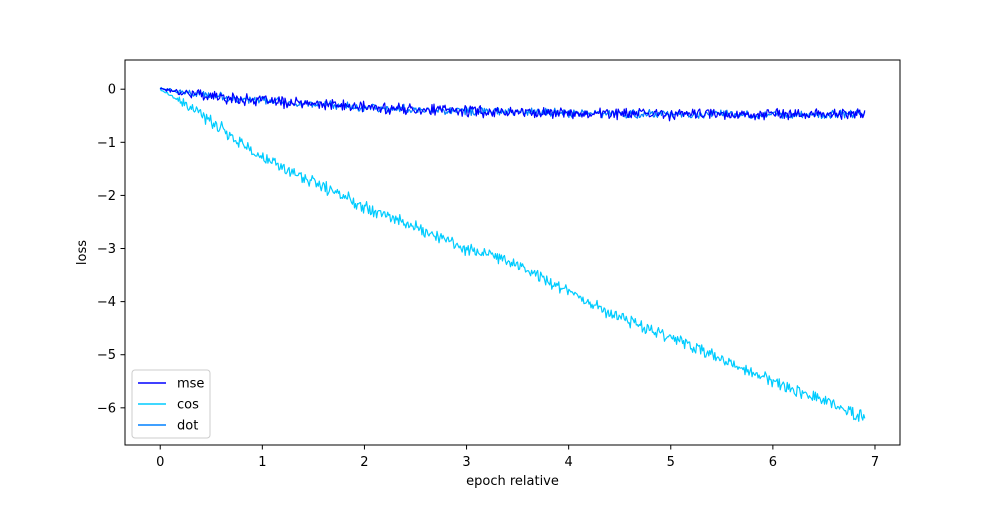 Image resolution: width=1000 pixels, height=505 pixels. What do you see at coordinates (106, 196) in the screenshot?
I see `y-tick-label: −2` at bounding box center [106, 196].